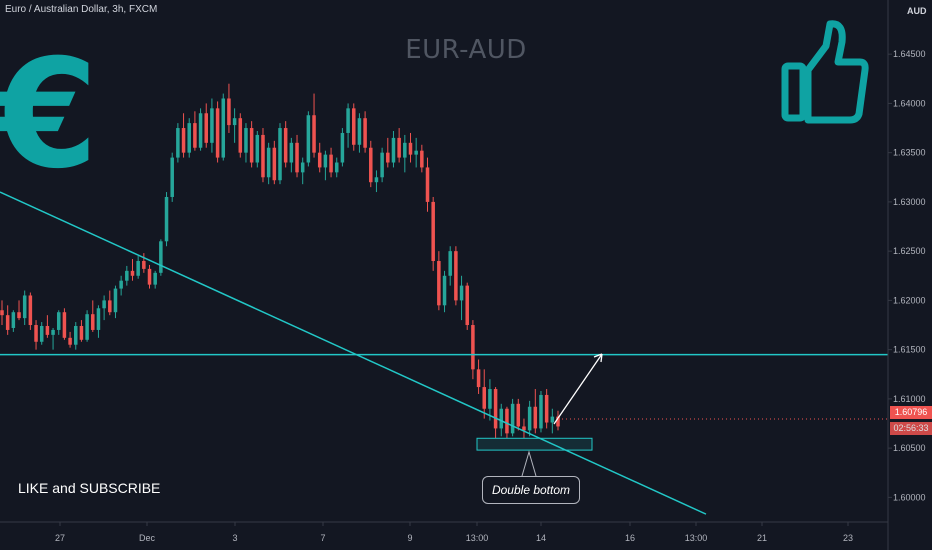 The width and height of the screenshot is (932, 550). I want to click on y-tick-label: 1.62000, so click(909, 300).